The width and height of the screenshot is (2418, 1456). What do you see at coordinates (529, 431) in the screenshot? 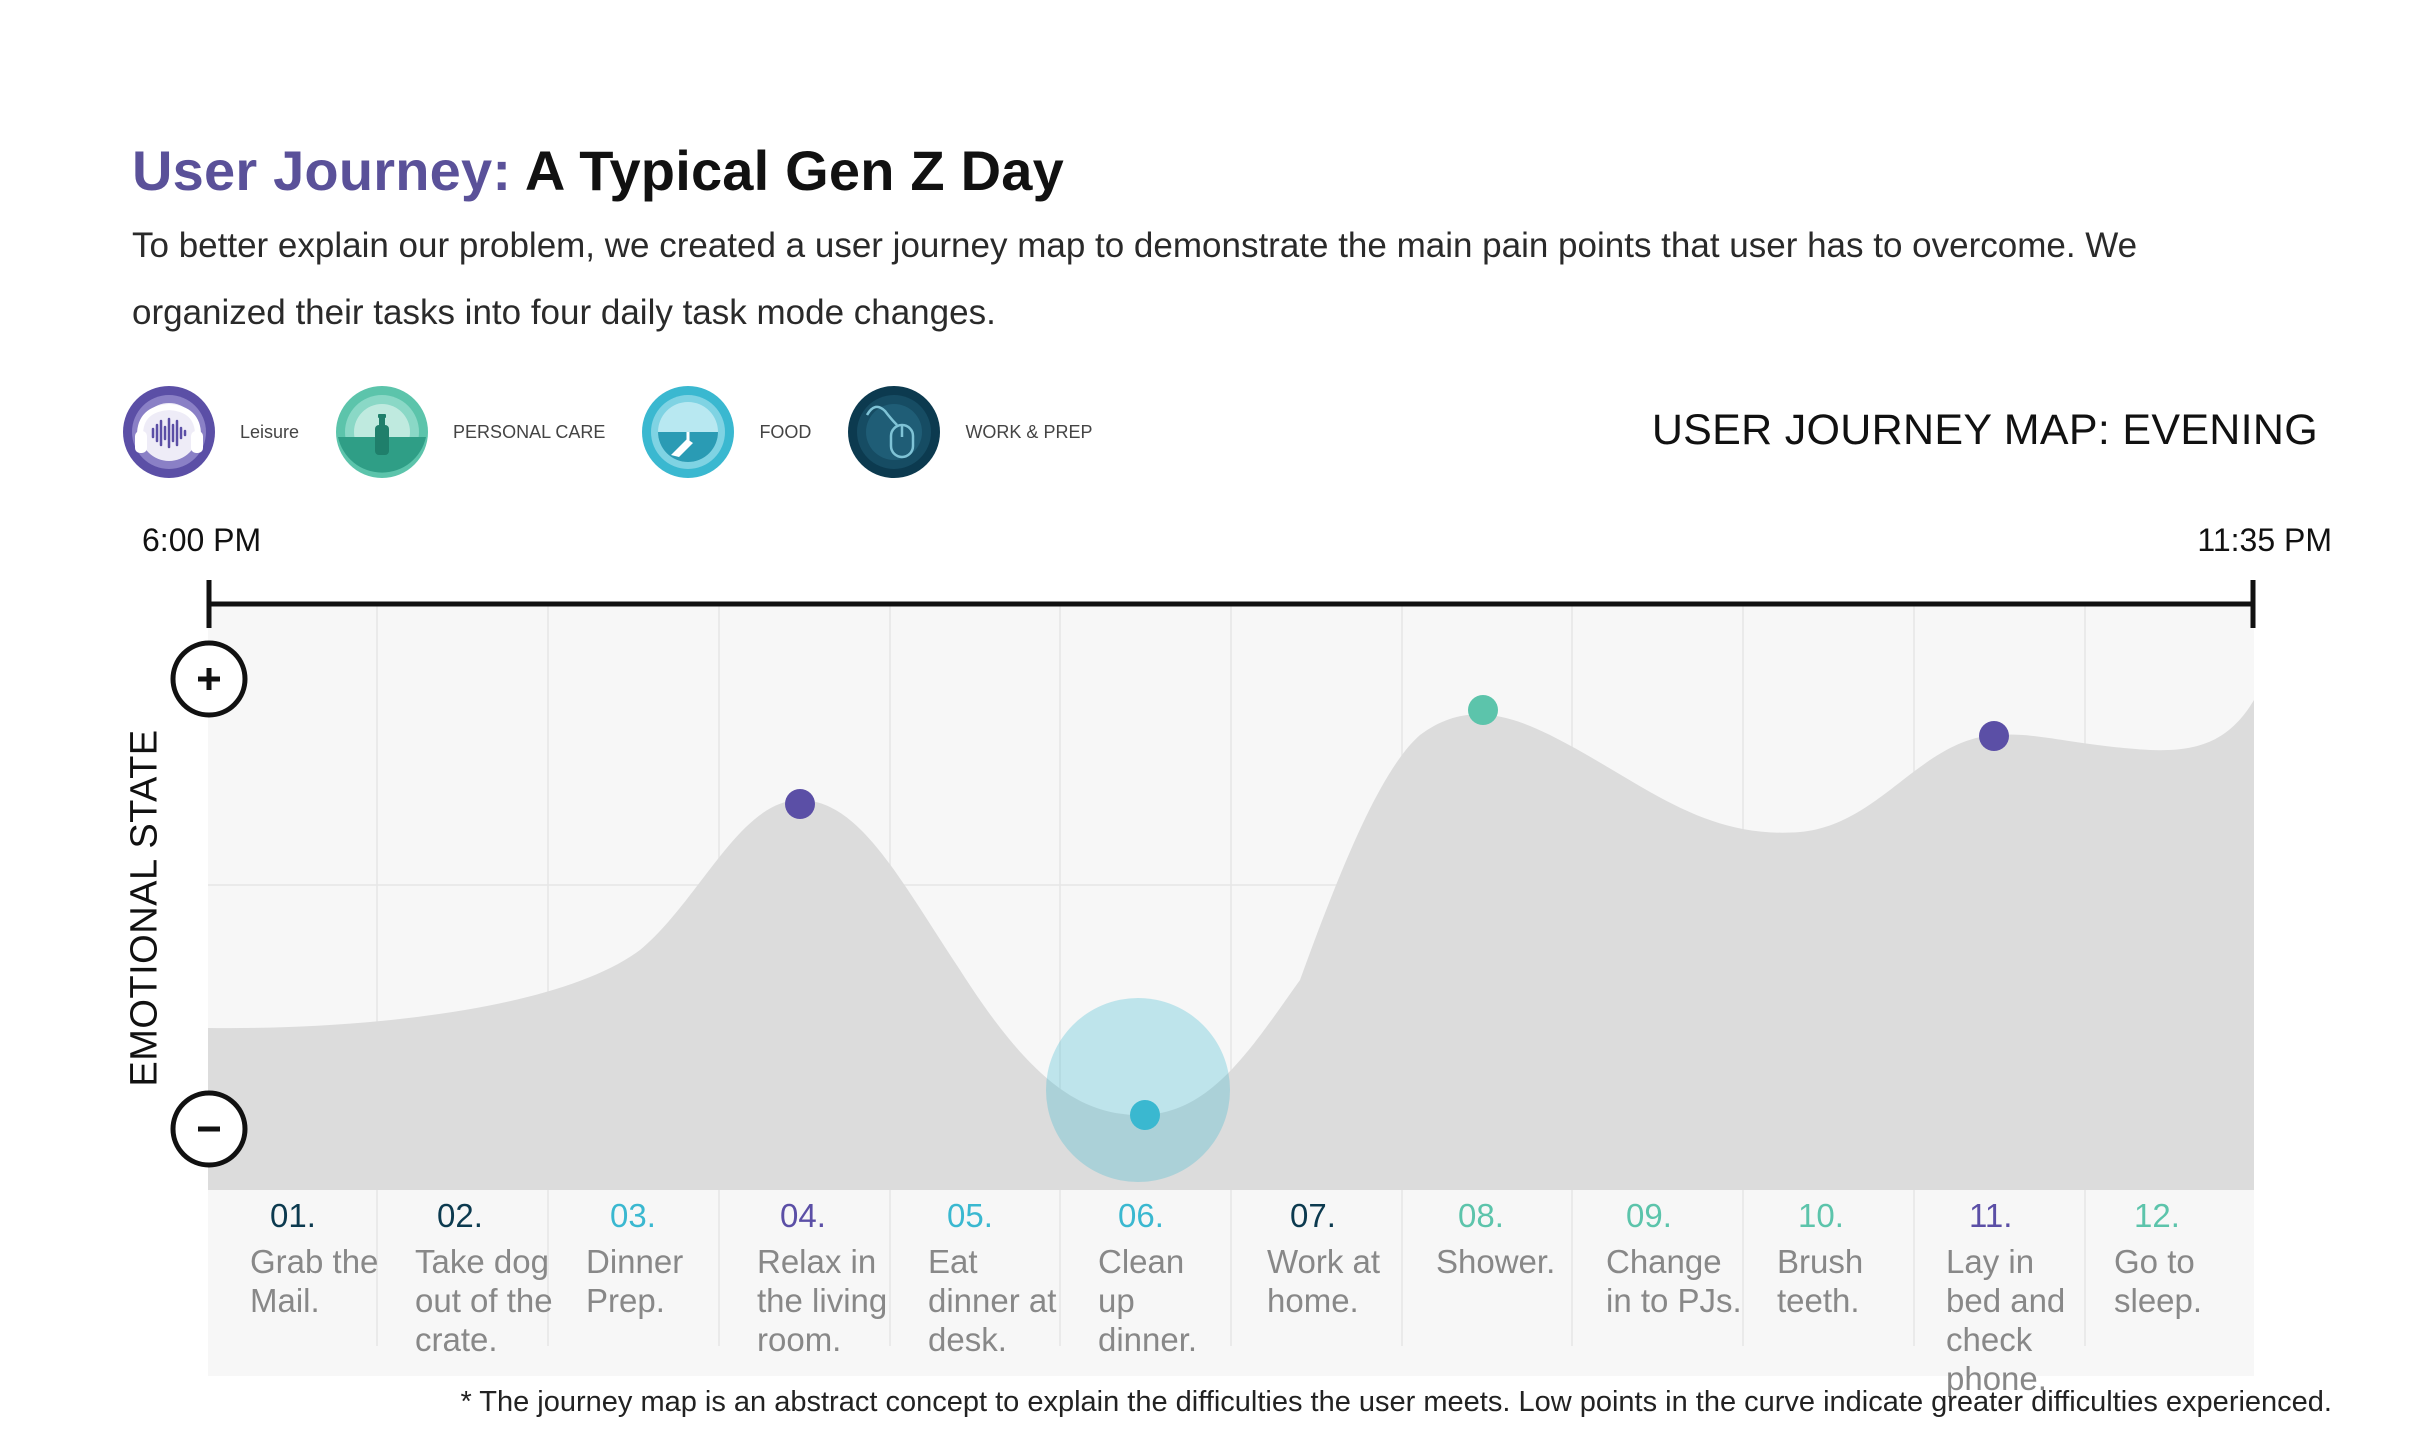
I see `legend-label: PERSONAL CARE` at bounding box center [529, 431].